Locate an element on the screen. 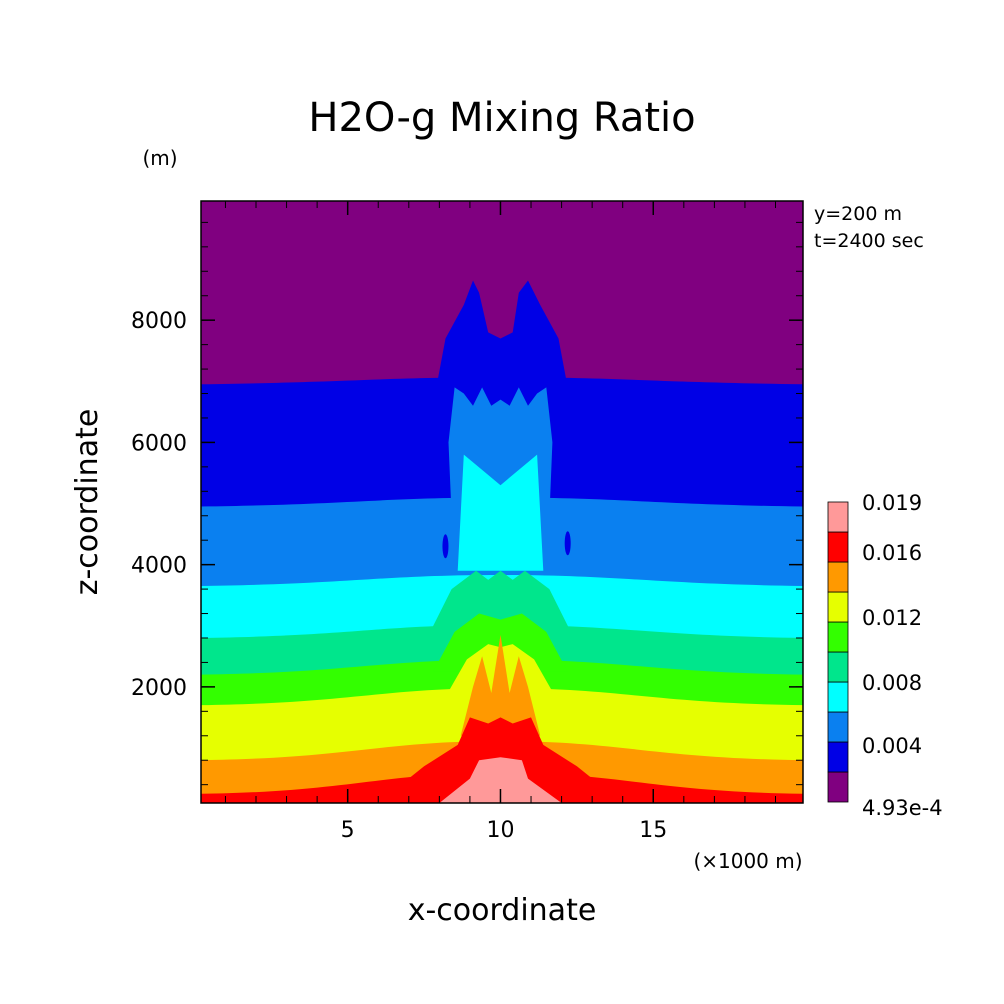  colorbar-label: 0.008 is located at coordinates (892, 683).